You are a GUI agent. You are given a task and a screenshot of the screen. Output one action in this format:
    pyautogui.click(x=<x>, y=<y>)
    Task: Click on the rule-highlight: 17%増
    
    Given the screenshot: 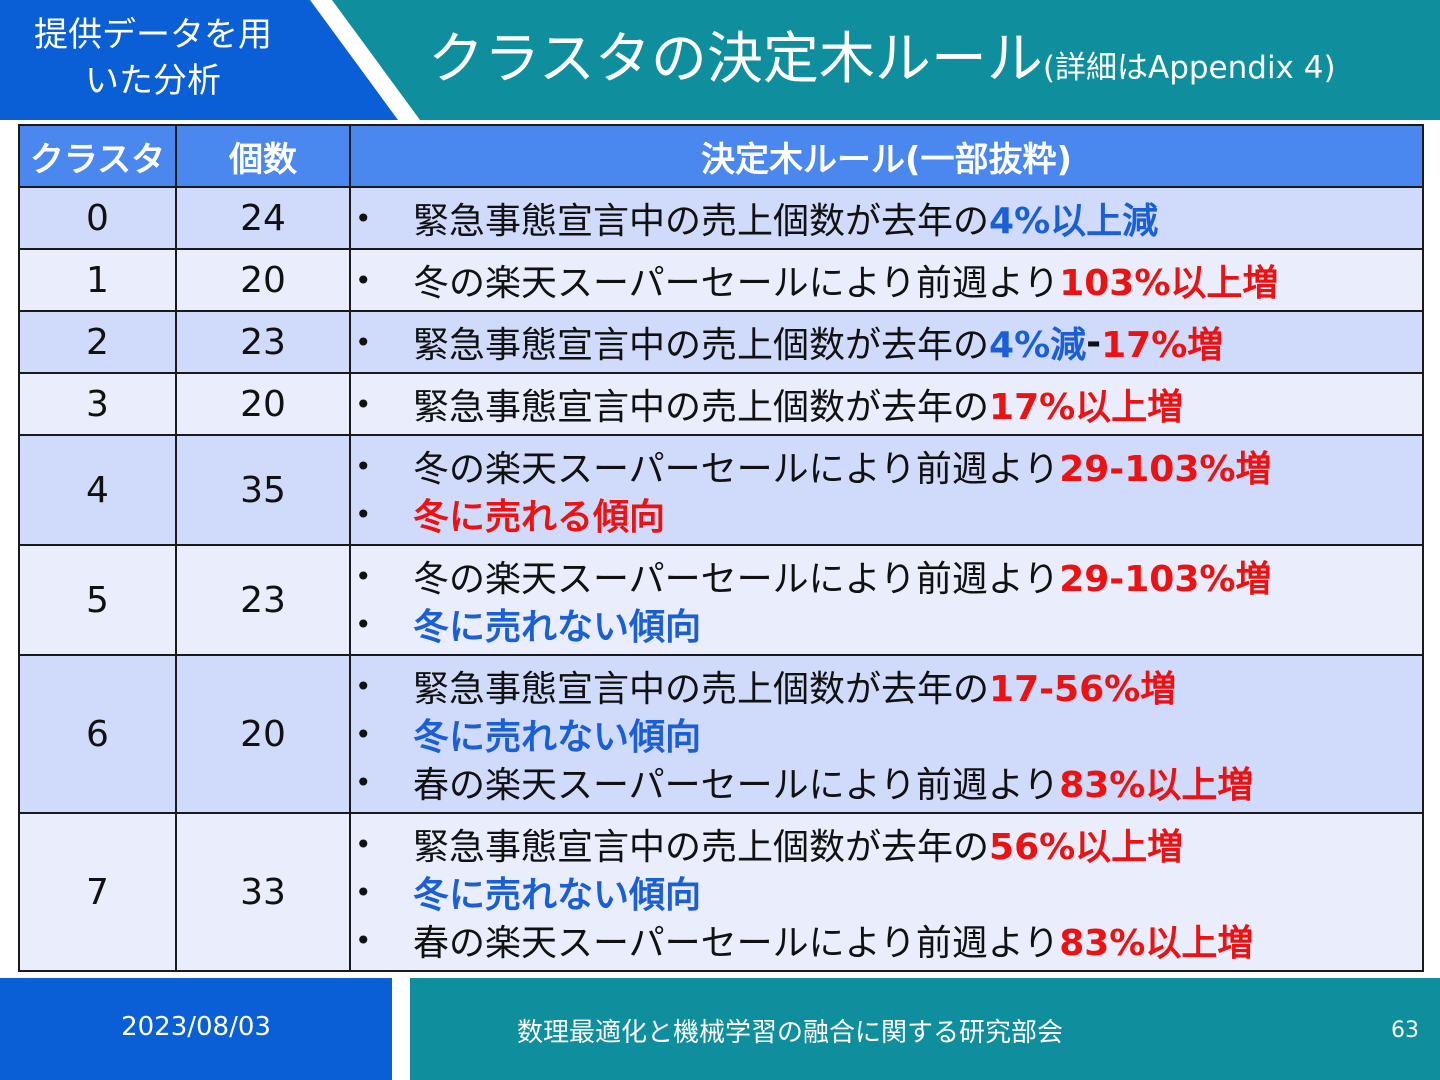 What is the action you would take?
    pyautogui.click(x=1162, y=345)
    